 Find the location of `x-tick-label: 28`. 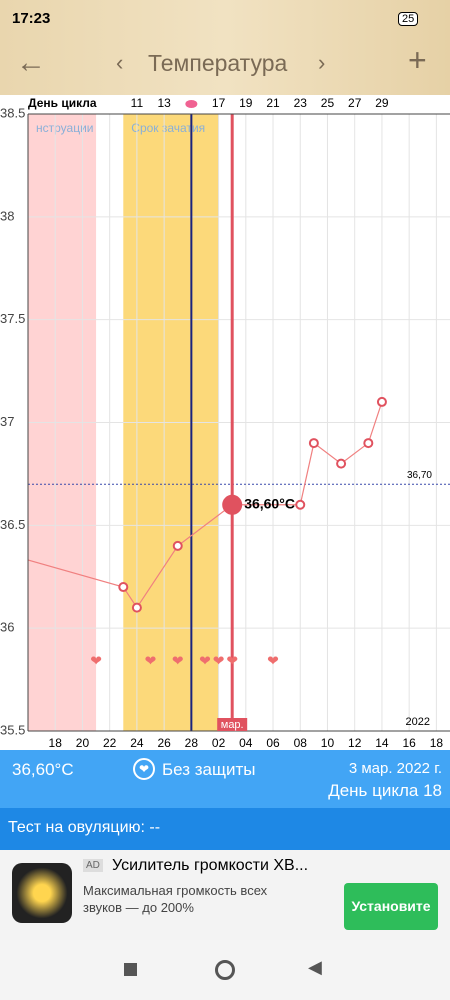

x-tick-label: 28 is located at coordinates (192, 743).